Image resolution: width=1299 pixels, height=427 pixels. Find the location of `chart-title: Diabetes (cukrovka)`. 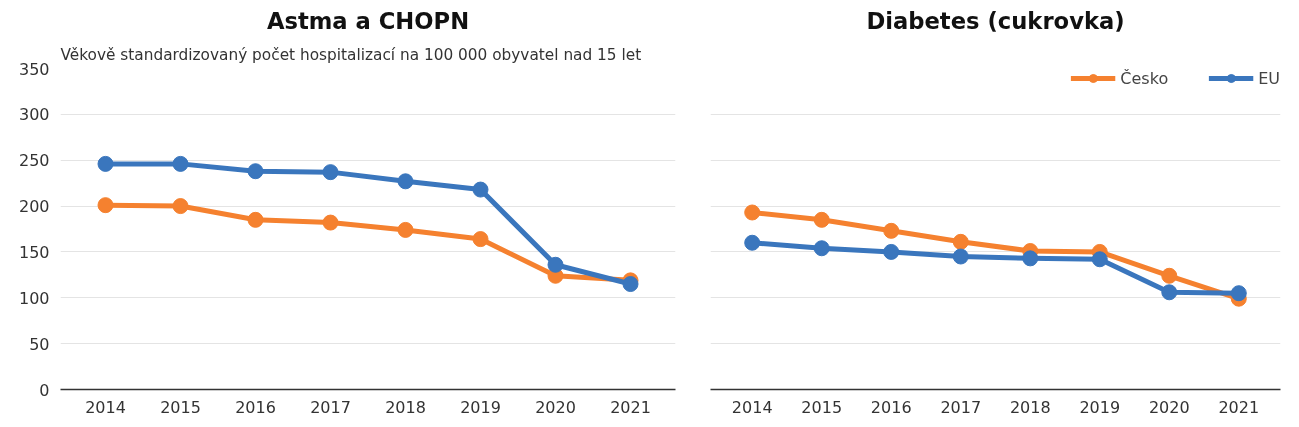

chart-title: Diabetes (cukrovka) is located at coordinates (995, 20).